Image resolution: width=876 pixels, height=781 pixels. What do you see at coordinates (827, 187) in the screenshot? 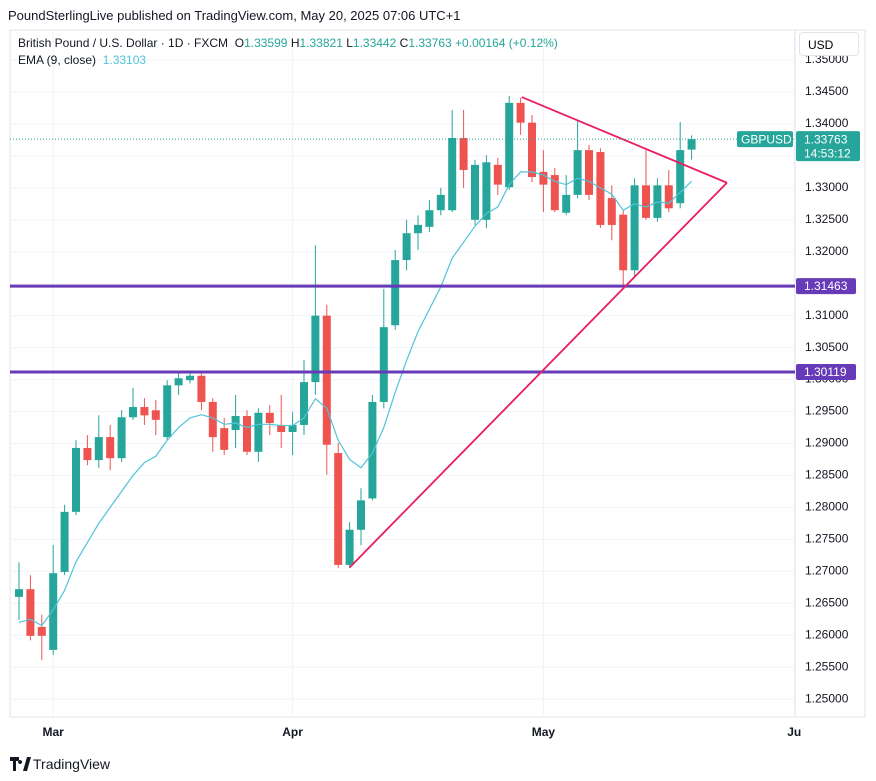
I see `y-tick-label: 1.33000` at bounding box center [827, 187].